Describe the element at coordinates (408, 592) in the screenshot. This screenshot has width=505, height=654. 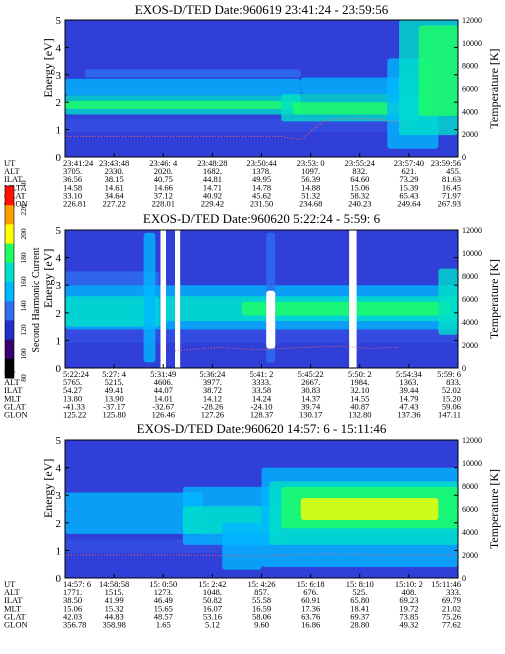
I see `x-tick-label-alt: 408.` at that location.